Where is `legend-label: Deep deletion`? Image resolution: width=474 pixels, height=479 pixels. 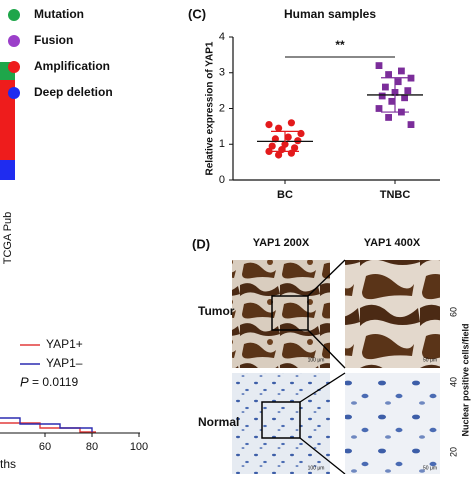
legend-label: Deep deletion is located at coordinates (73, 92).